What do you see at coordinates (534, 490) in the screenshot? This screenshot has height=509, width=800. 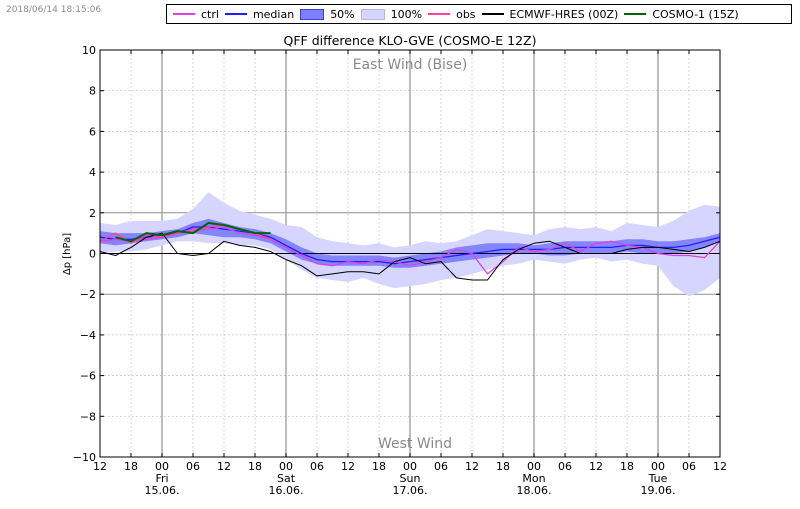 I see `x-date-label: 18.06.` at bounding box center [534, 490].